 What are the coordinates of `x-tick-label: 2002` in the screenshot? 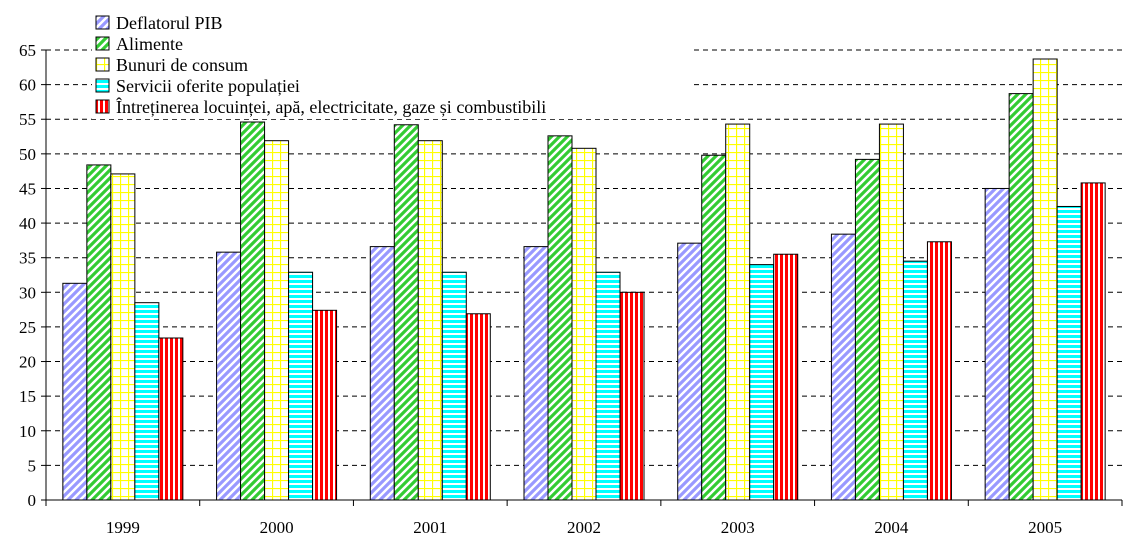 It's located at (584, 527).